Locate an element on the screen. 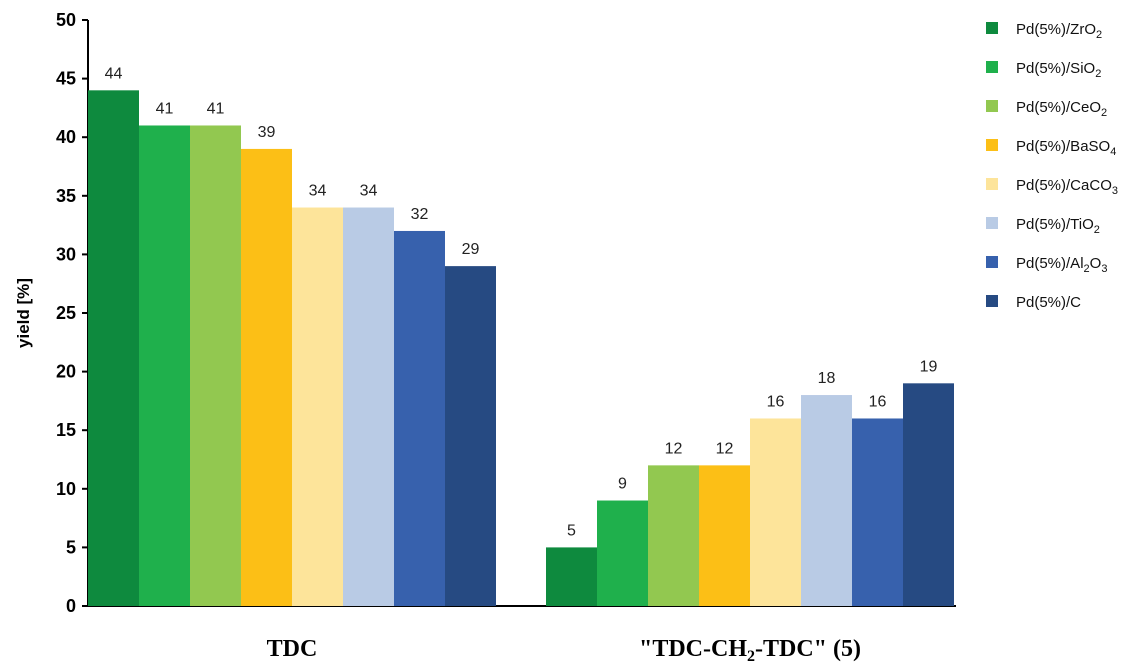 The height and width of the screenshot is (666, 1146). y-tick-label: 30 is located at coordinates (66, 254).